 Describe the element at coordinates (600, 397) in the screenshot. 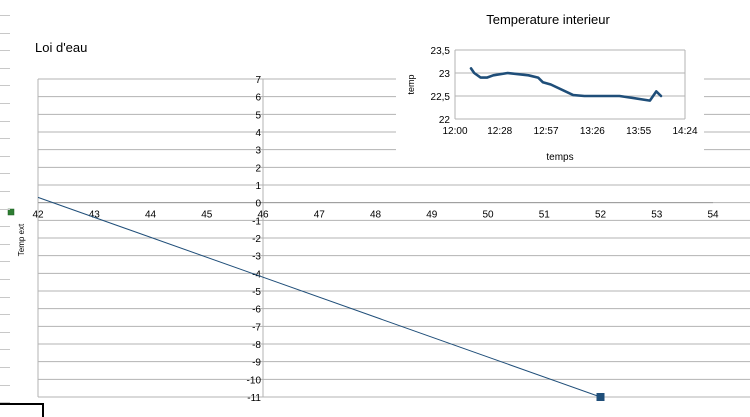

I see `main-data-point` at that location.